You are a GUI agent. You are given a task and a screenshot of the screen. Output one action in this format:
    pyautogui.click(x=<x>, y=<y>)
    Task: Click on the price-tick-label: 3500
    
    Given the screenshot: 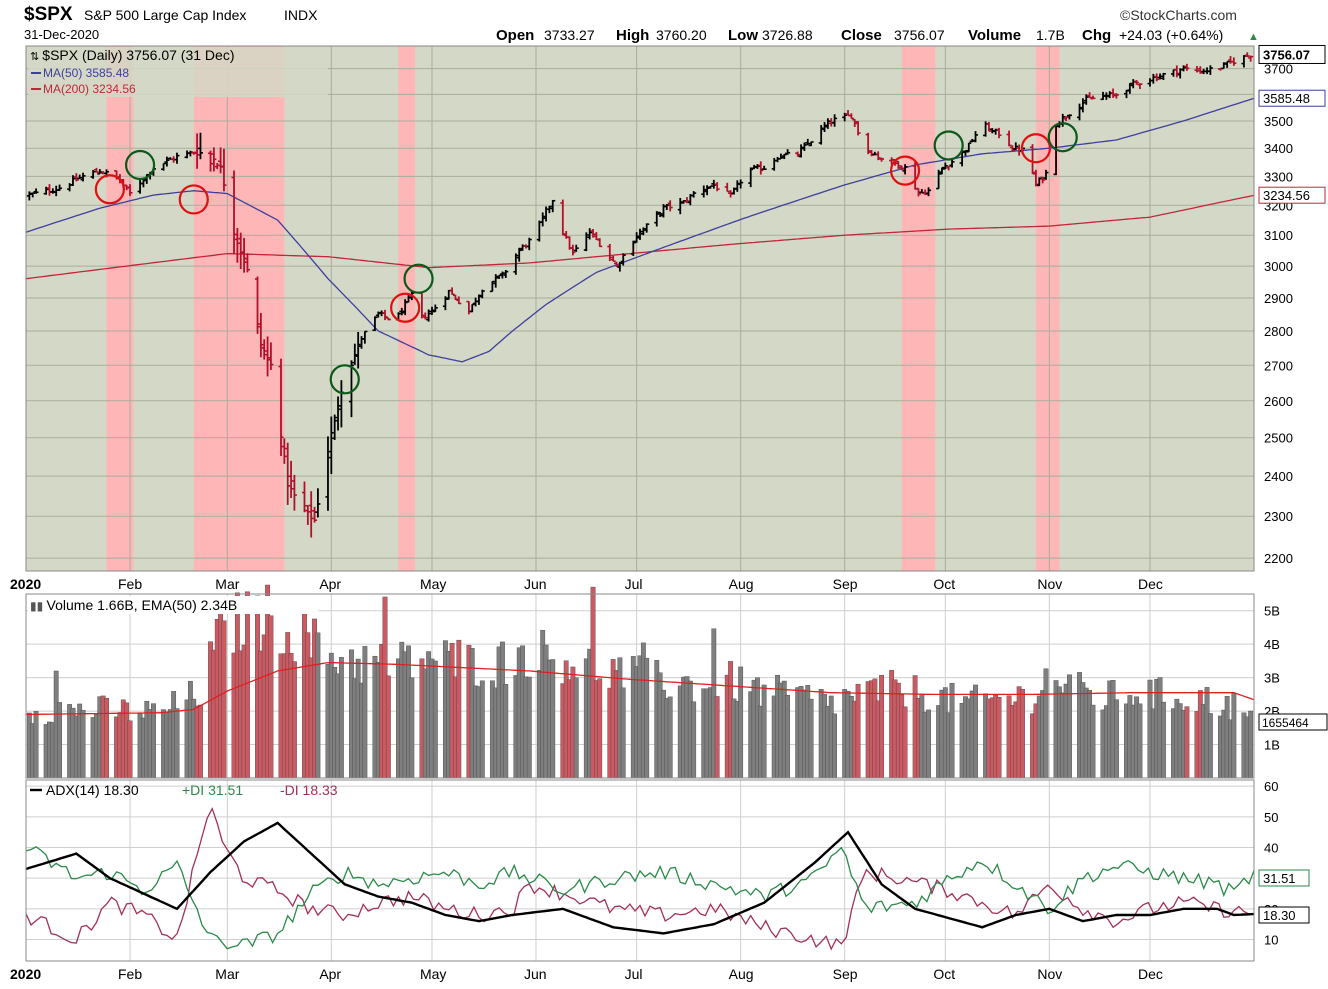 What is the action you would take?
    pyautogui.click(x=1278, y=121)
    